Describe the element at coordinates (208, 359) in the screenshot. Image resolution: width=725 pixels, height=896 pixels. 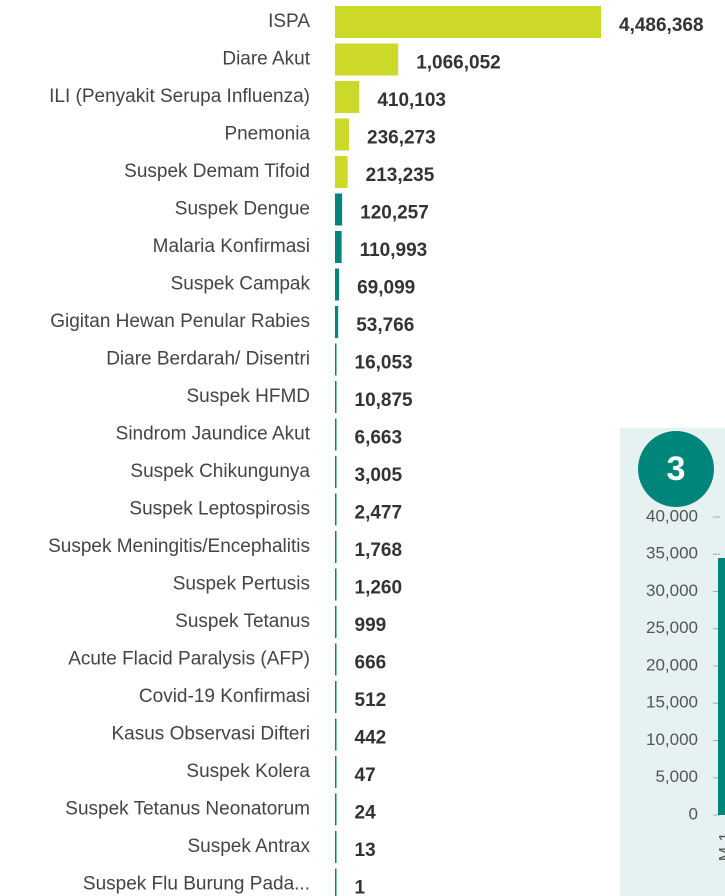
I see `category-label: Diare Berdarah/ Disentri` at that location.